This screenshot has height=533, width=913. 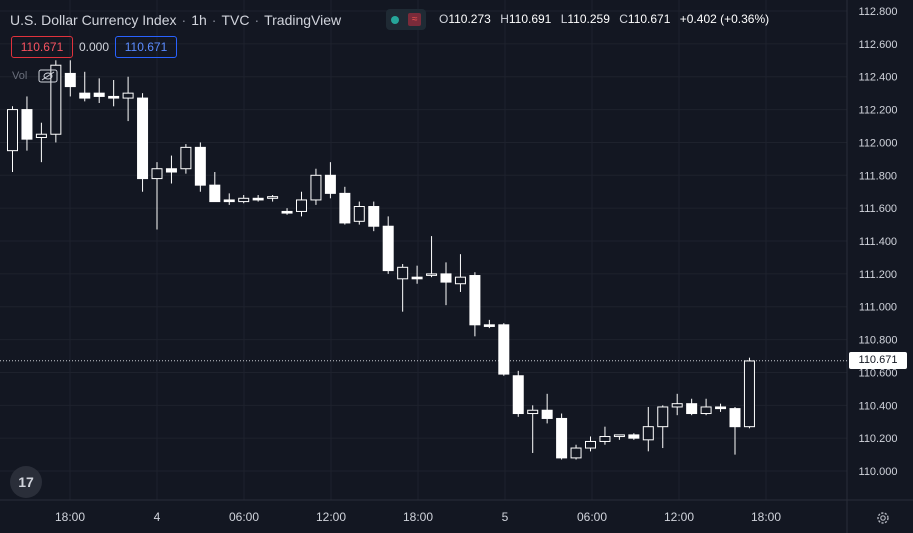 What do you see at coordinates (469, 19) in the screenshot?
I see `open-value: 110.273` at bounding box center [469, 19].